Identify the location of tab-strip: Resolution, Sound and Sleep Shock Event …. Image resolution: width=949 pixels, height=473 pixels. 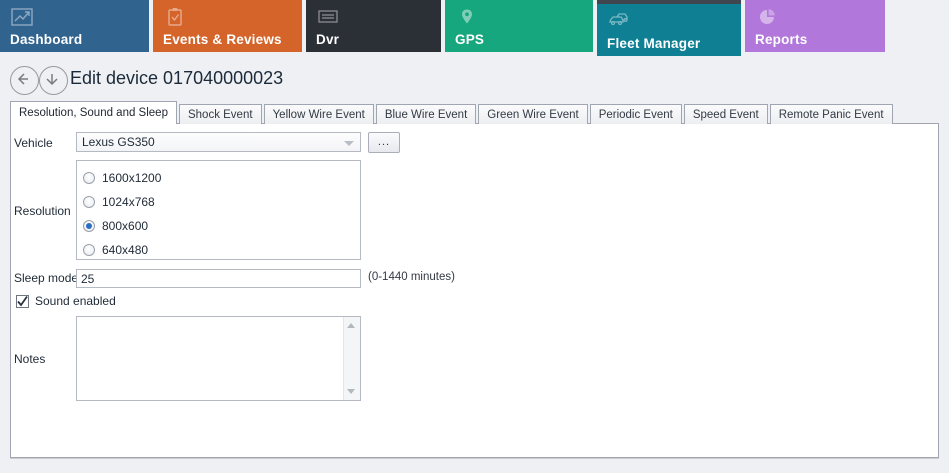
(475, 112).